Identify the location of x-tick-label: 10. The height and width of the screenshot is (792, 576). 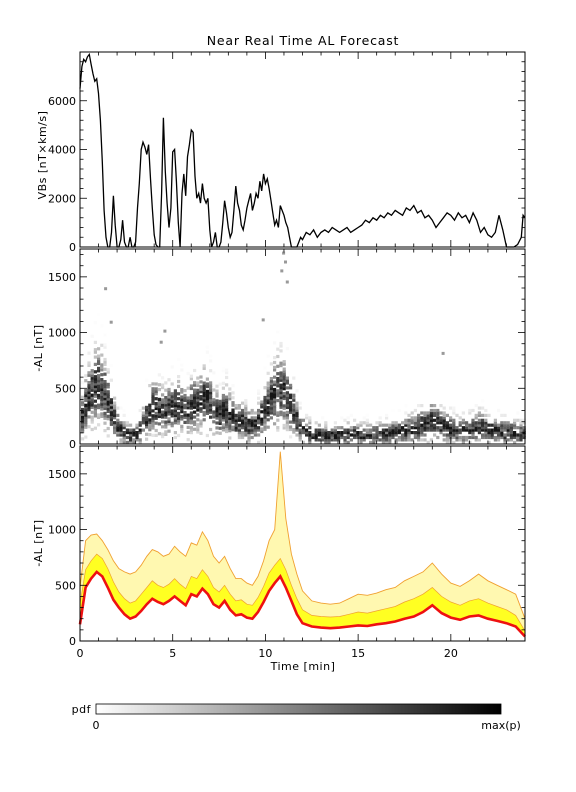
(265, 653).